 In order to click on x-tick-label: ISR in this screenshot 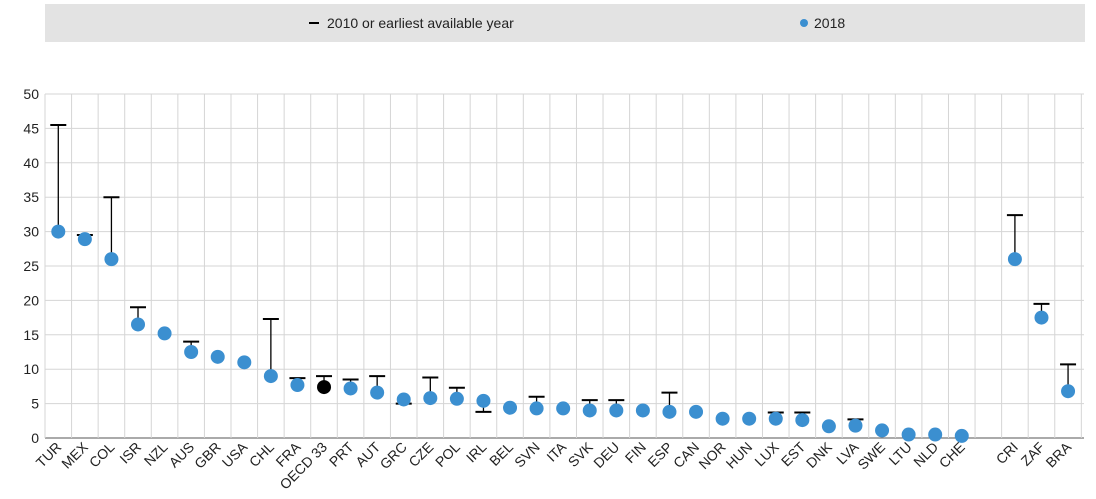, I will do `click(130, 453)`.